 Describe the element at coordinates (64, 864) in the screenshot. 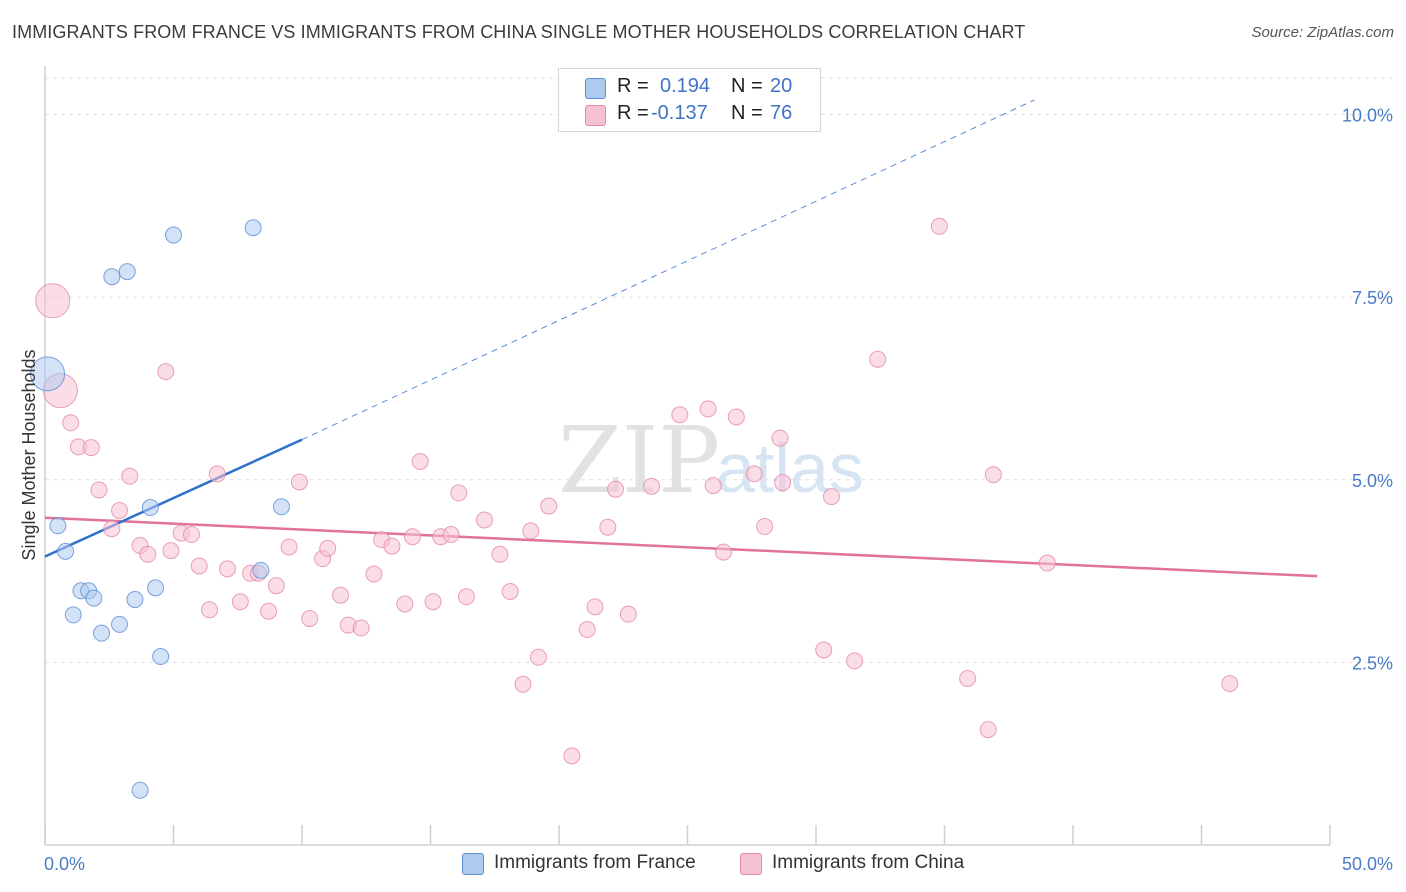

I see `x-tick-label: 0.0%` at that location.